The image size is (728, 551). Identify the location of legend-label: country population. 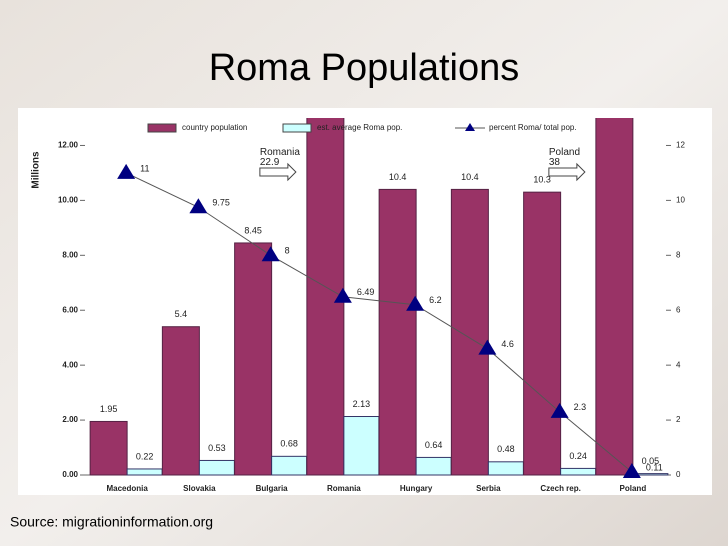
(214, 127).